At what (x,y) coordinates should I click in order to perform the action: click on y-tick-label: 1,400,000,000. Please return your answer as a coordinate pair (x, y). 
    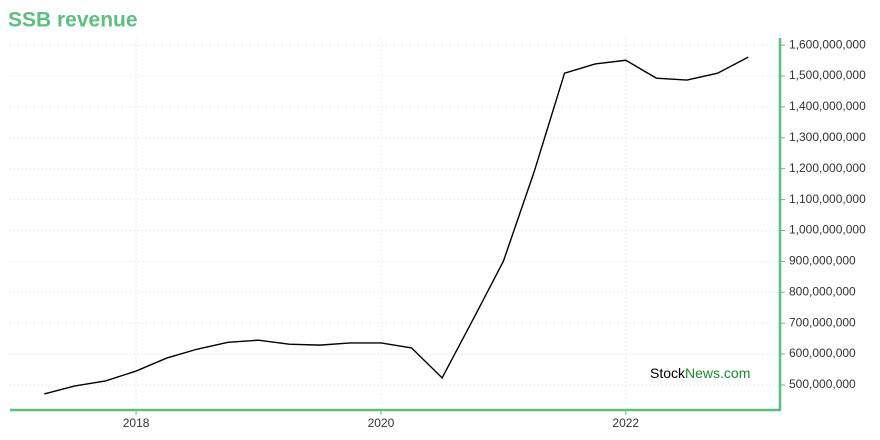
    Looking at the image, I should click on (827, 106).